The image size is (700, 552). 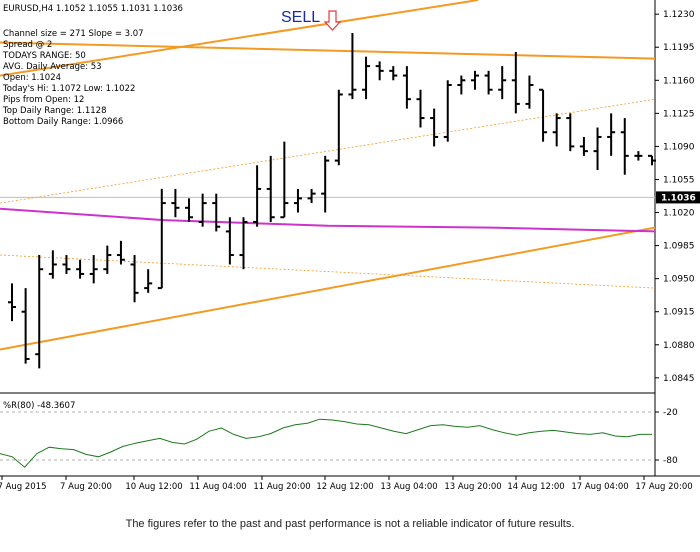 What do you see at coordinates (679, 379) in the screenshot?
I see `price-tick-label: 1.0845` at bounding box center [679, 379].